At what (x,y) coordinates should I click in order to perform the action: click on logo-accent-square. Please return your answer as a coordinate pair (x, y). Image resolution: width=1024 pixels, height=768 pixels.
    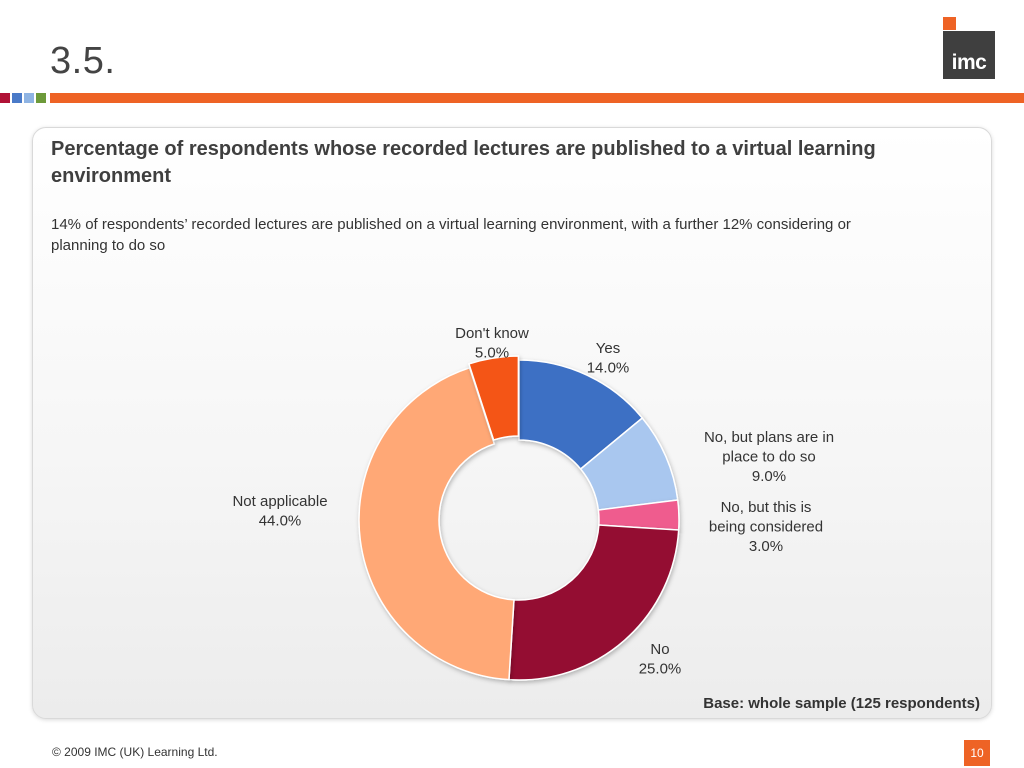
    Looking at the image, I should click on (949, 23).